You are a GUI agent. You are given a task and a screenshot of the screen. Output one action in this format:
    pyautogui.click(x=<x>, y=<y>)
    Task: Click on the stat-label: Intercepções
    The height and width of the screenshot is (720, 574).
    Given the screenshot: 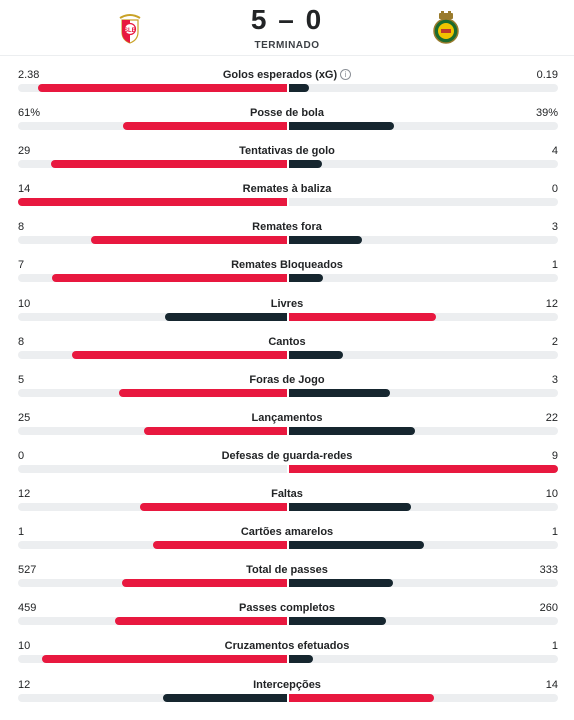 What is the action you would take?
    pyautogui.click(x=287, y=685)
    